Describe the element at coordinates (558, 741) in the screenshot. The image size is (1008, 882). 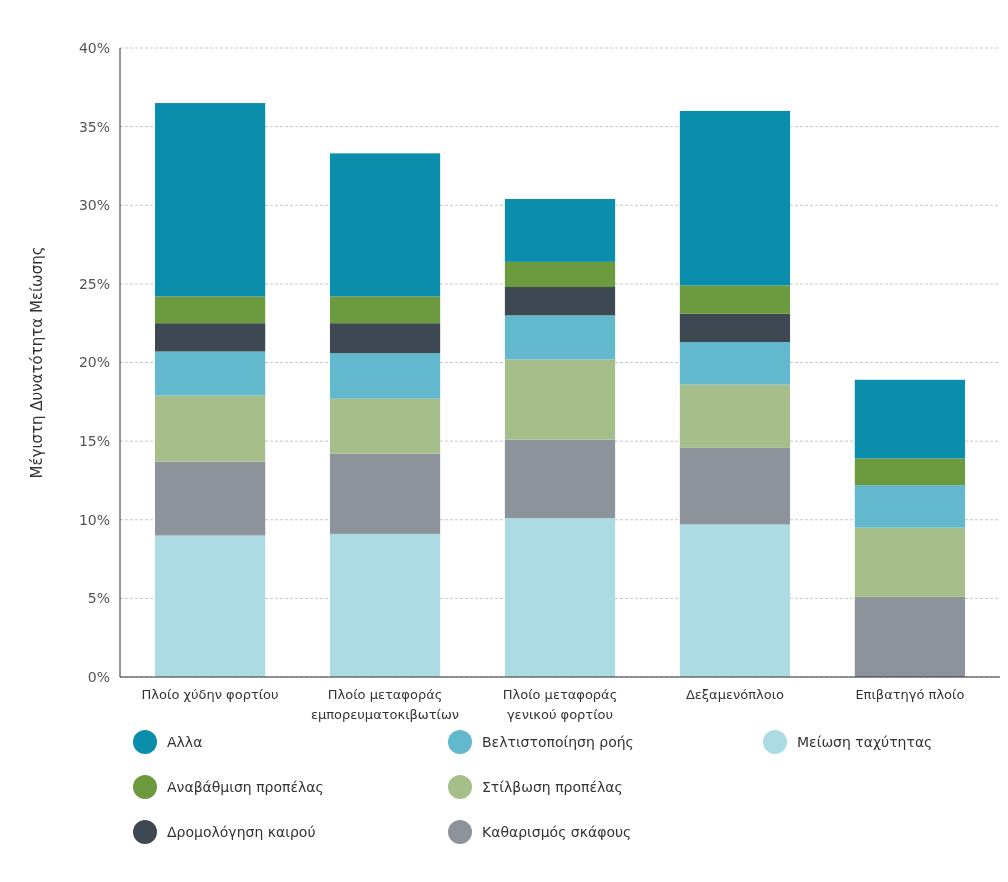
I see `legend-label: Βελτιστοποίηση ροής` at that location.